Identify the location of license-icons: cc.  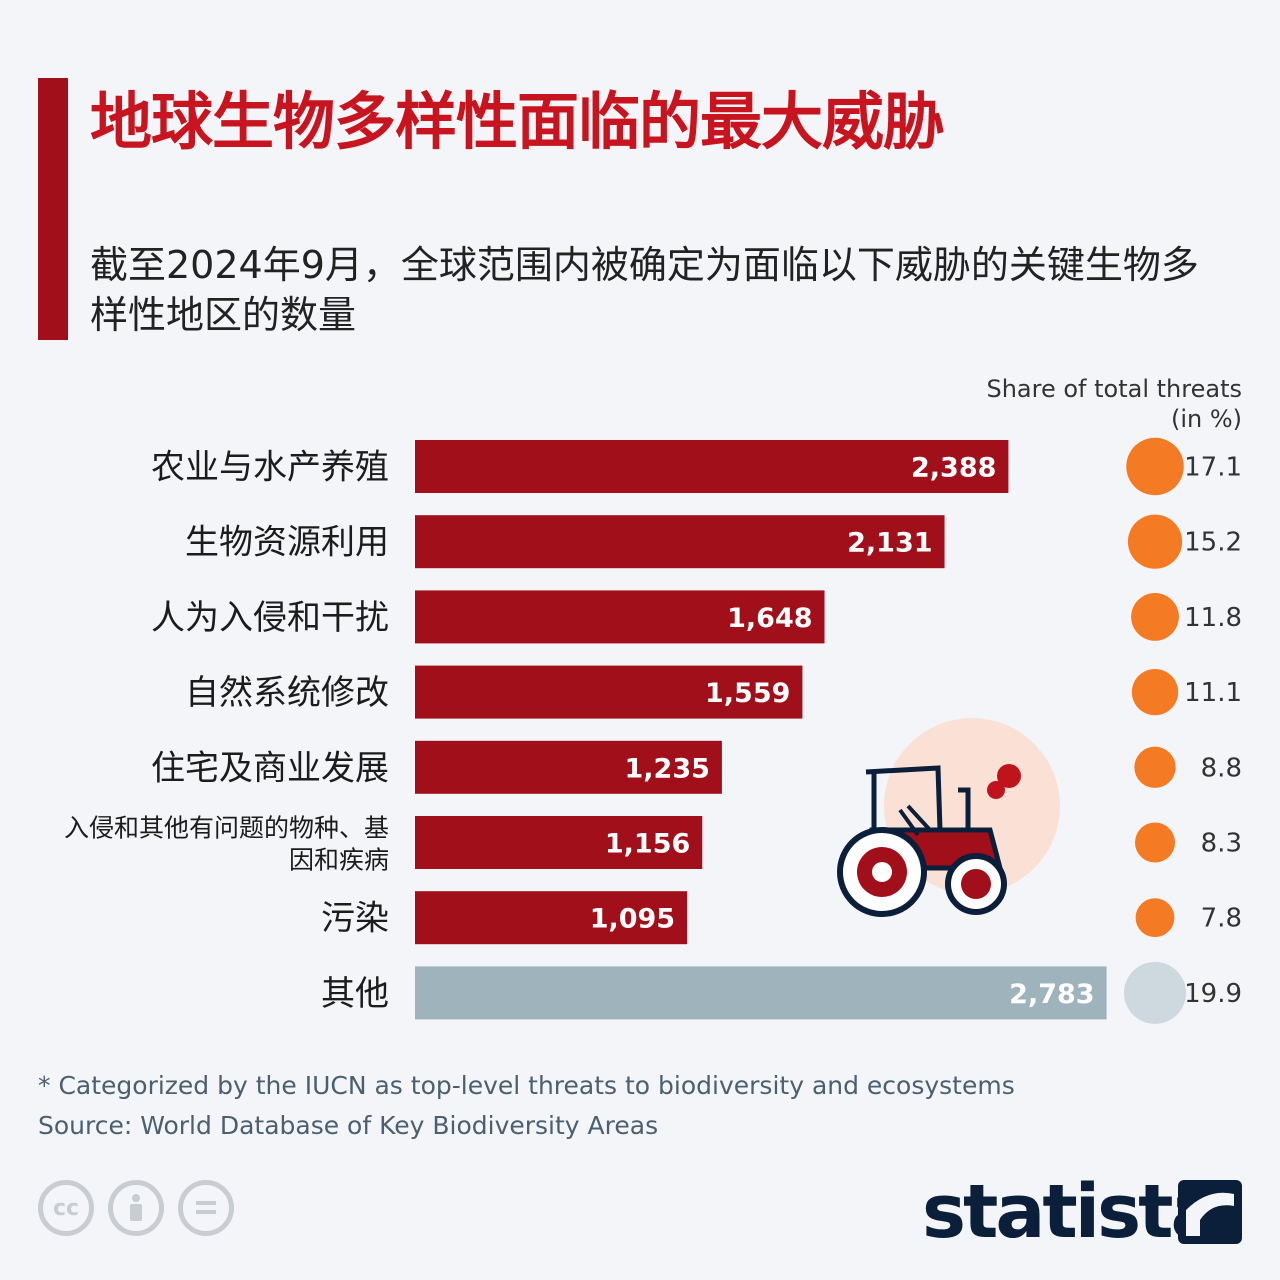
(136, 1208).